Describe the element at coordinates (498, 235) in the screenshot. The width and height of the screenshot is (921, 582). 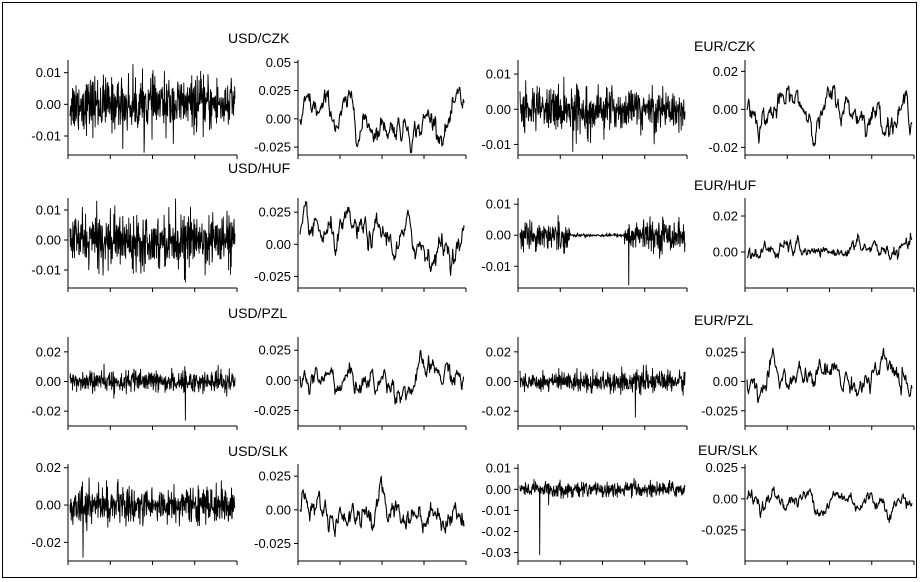
I see `y-tick-label-eur-huf-returns: 0.00` at that location.